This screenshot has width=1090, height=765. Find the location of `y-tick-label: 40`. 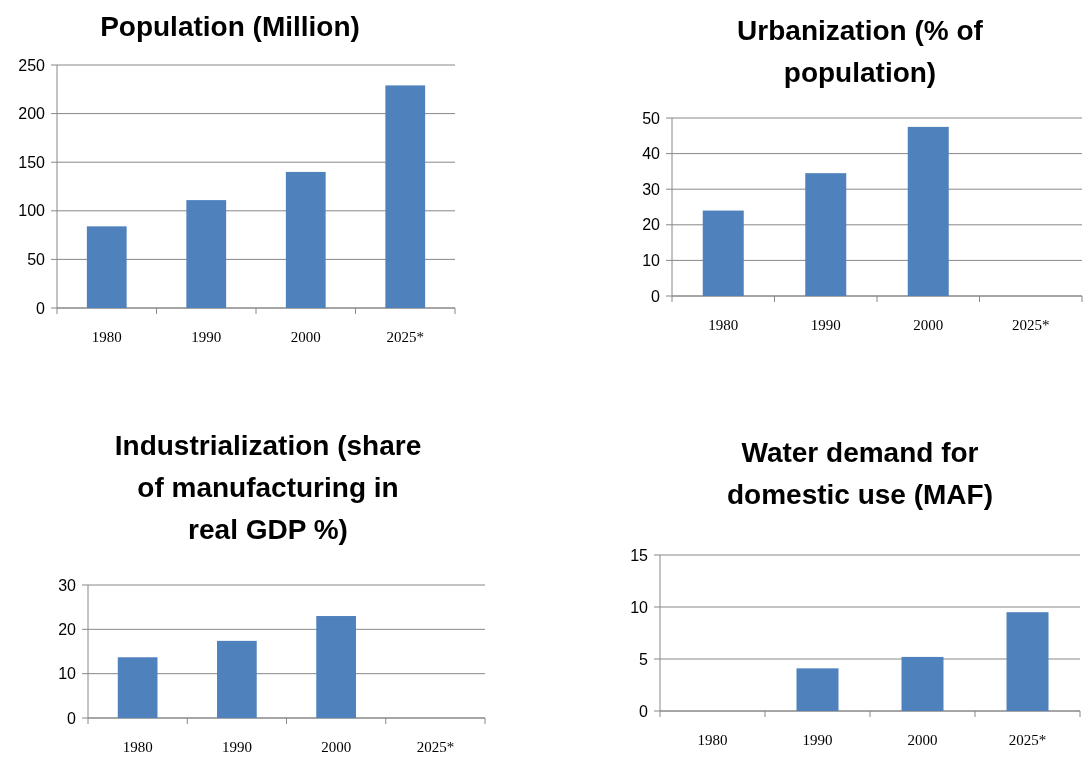

y-tick-label: 40 is located at coordinates (651, 154).